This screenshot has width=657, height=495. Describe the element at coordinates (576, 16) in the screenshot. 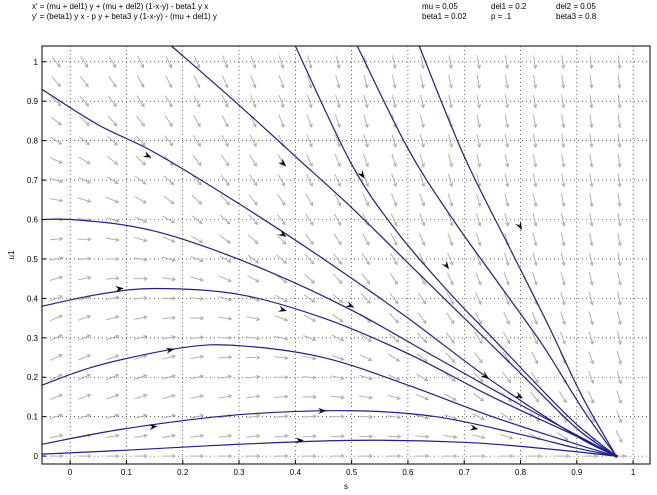

I see `param-beta3: beta3 = 0.8` at that location.